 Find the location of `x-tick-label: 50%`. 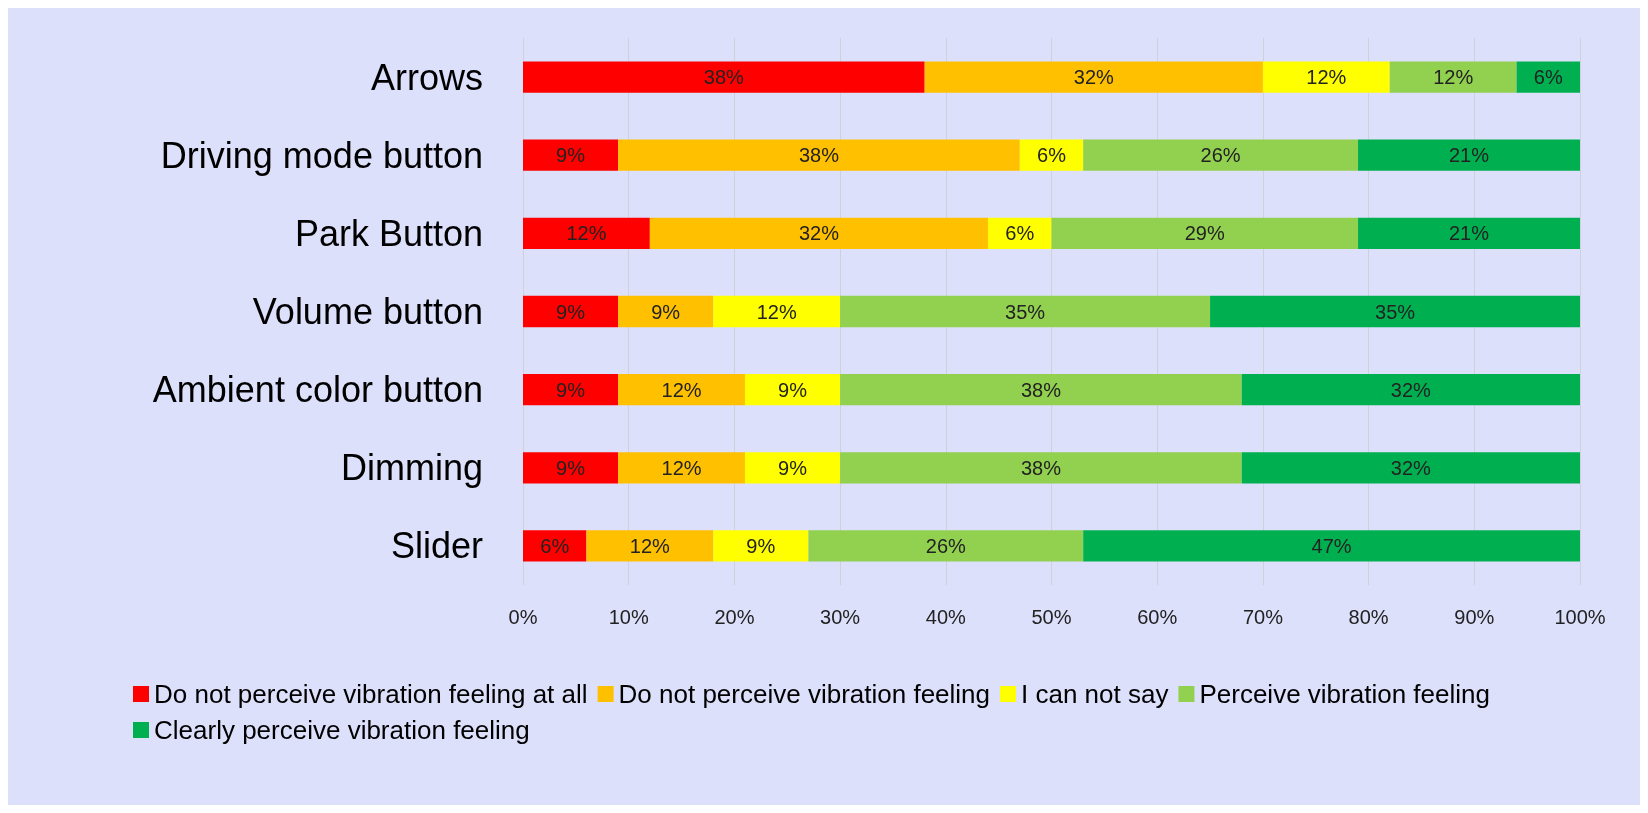

x-tick-label: 50% is located at coordinates (1051, 617).